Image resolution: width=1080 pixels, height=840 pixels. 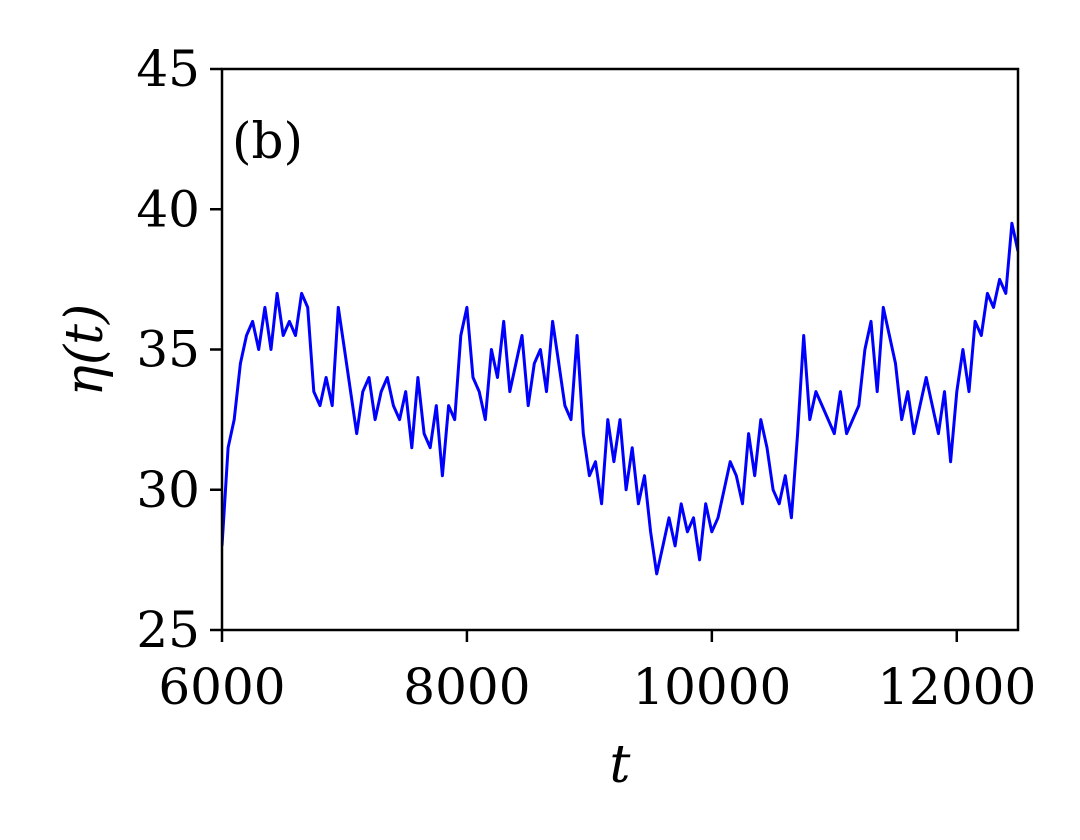 I want to click on x-tick-label: 8000, so click(x=466, y=687).